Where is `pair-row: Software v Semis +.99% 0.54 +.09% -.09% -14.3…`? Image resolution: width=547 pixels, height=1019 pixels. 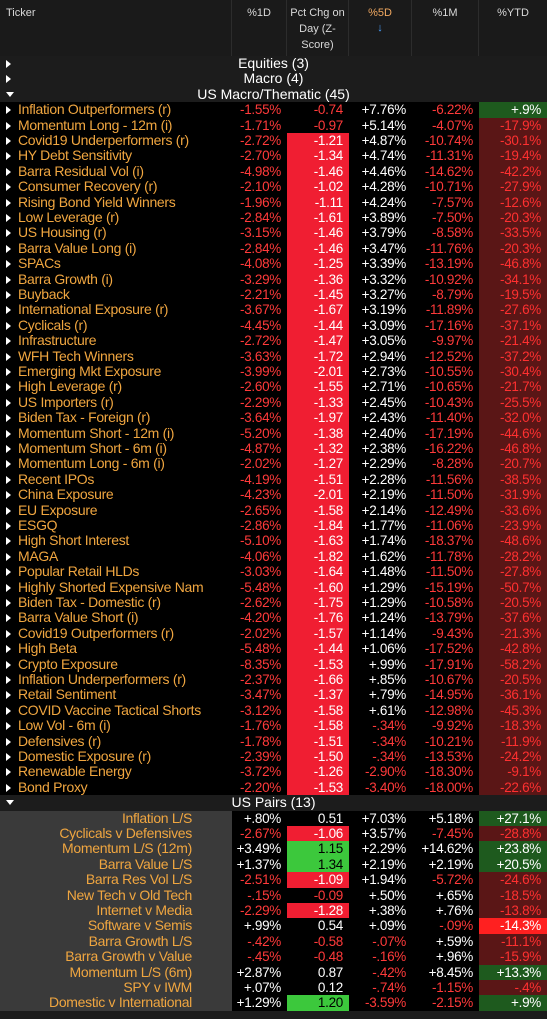
pair-row: Software v Semis +.99% 0.54 +.09% -.09% -14.3… is located at coordinates (273, 926).